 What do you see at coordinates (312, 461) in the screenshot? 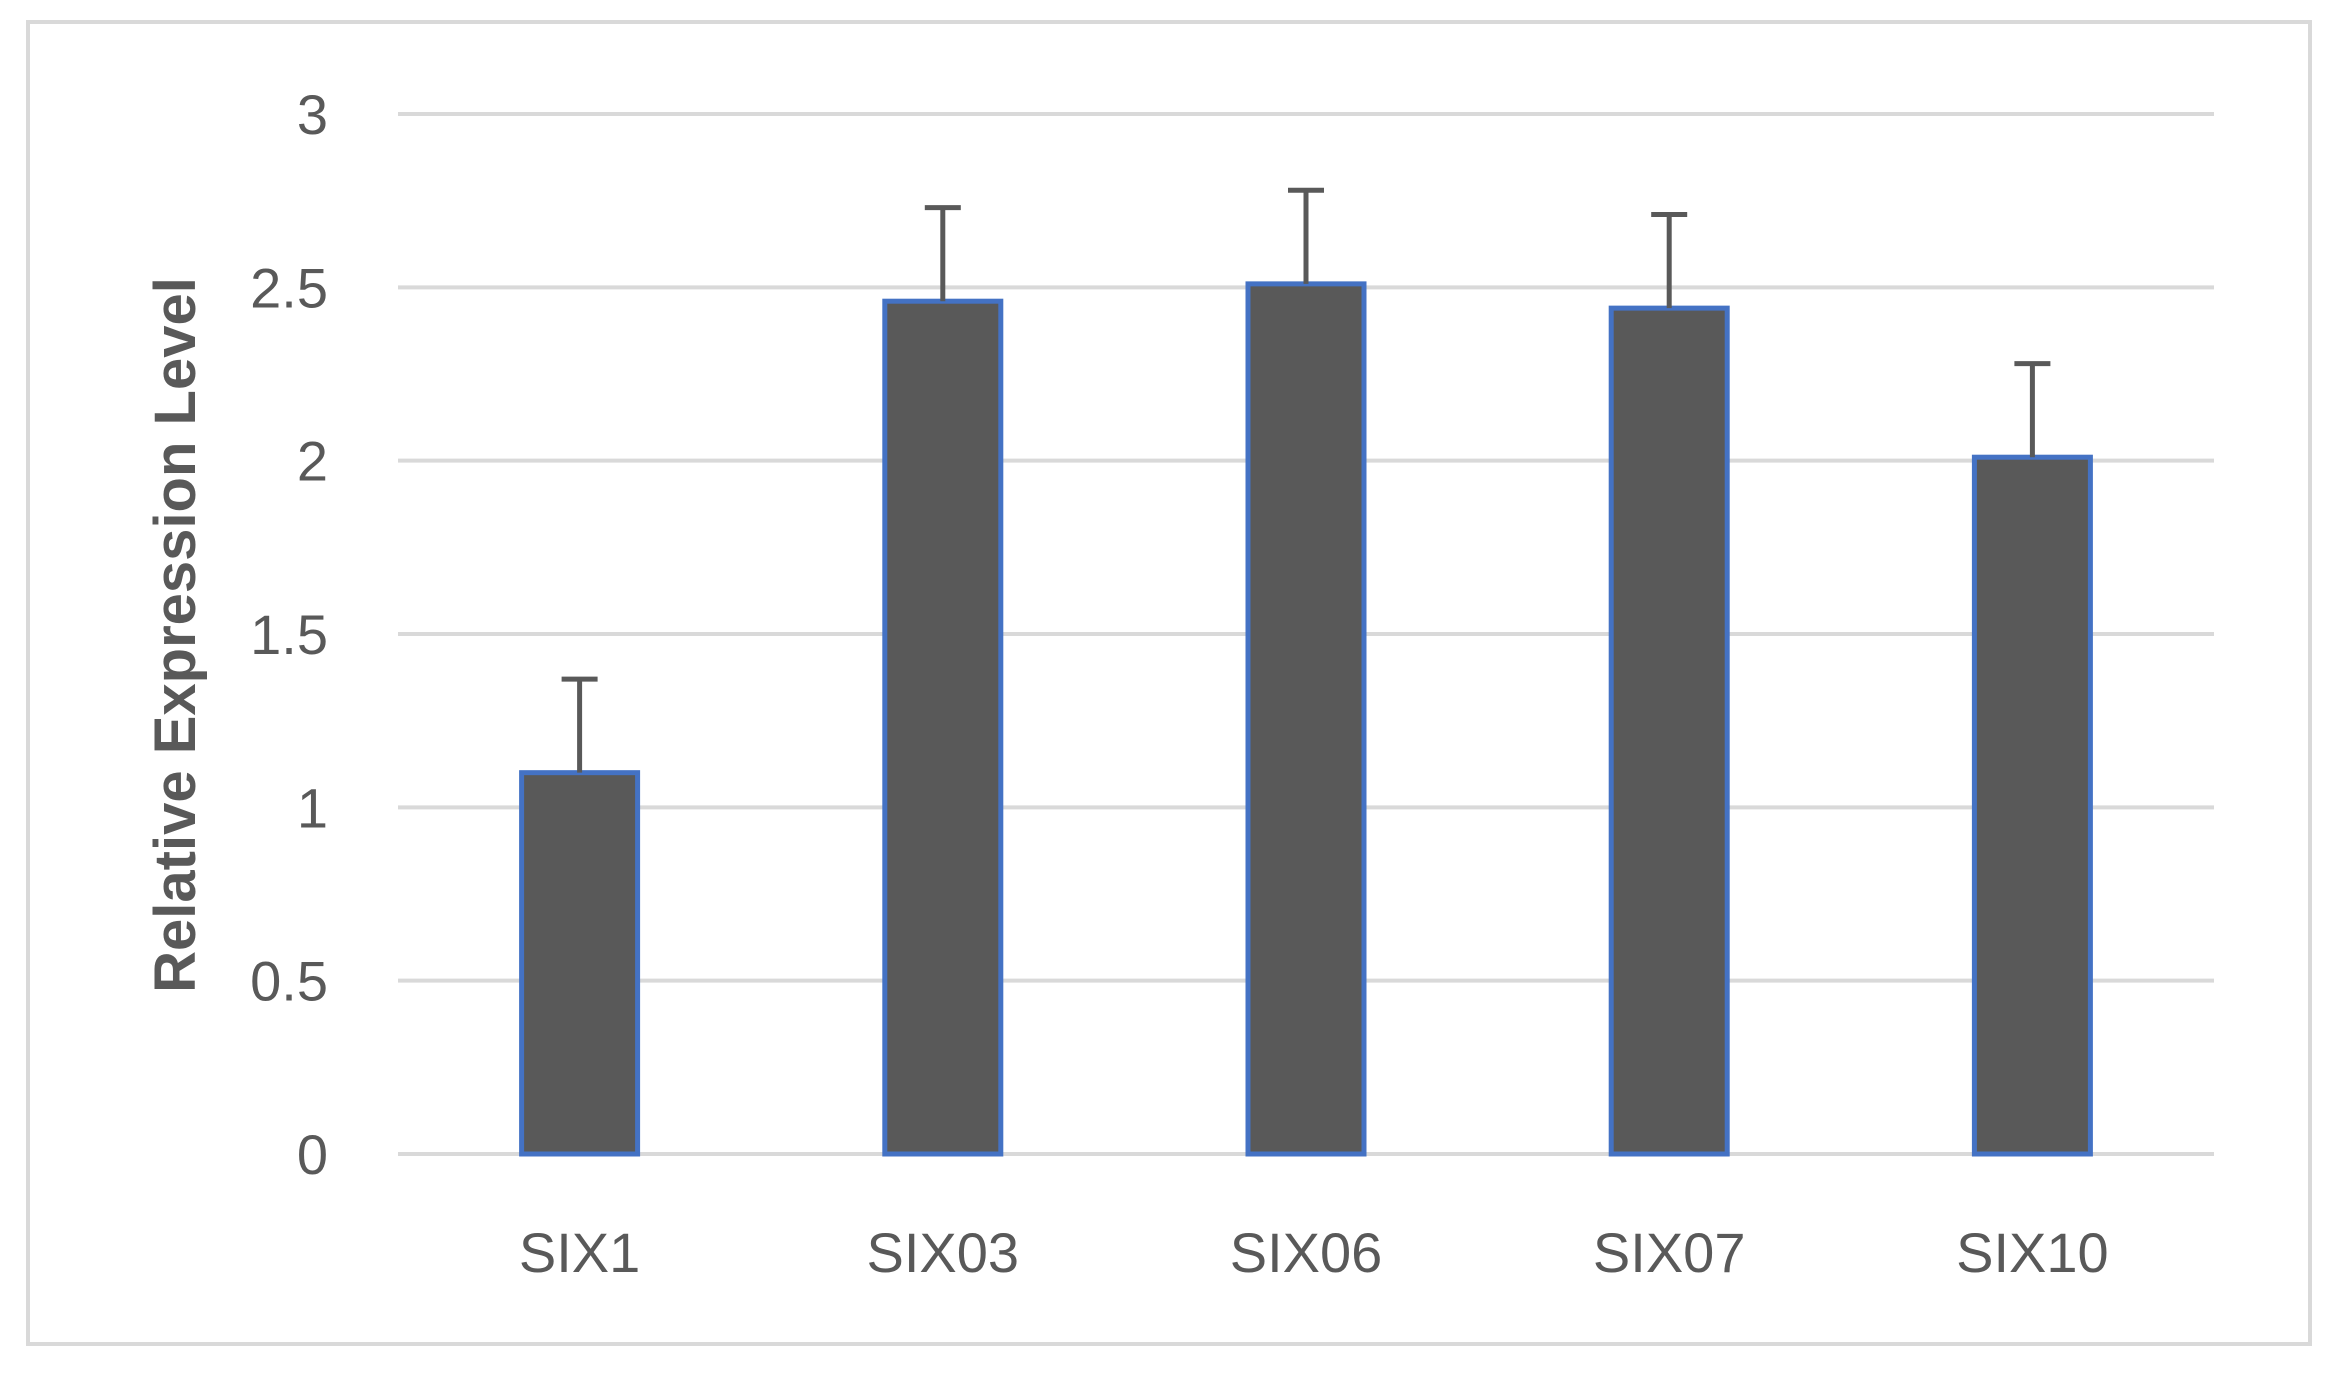
I see `y-tick-label: 2` at bounding box center [312, 461].